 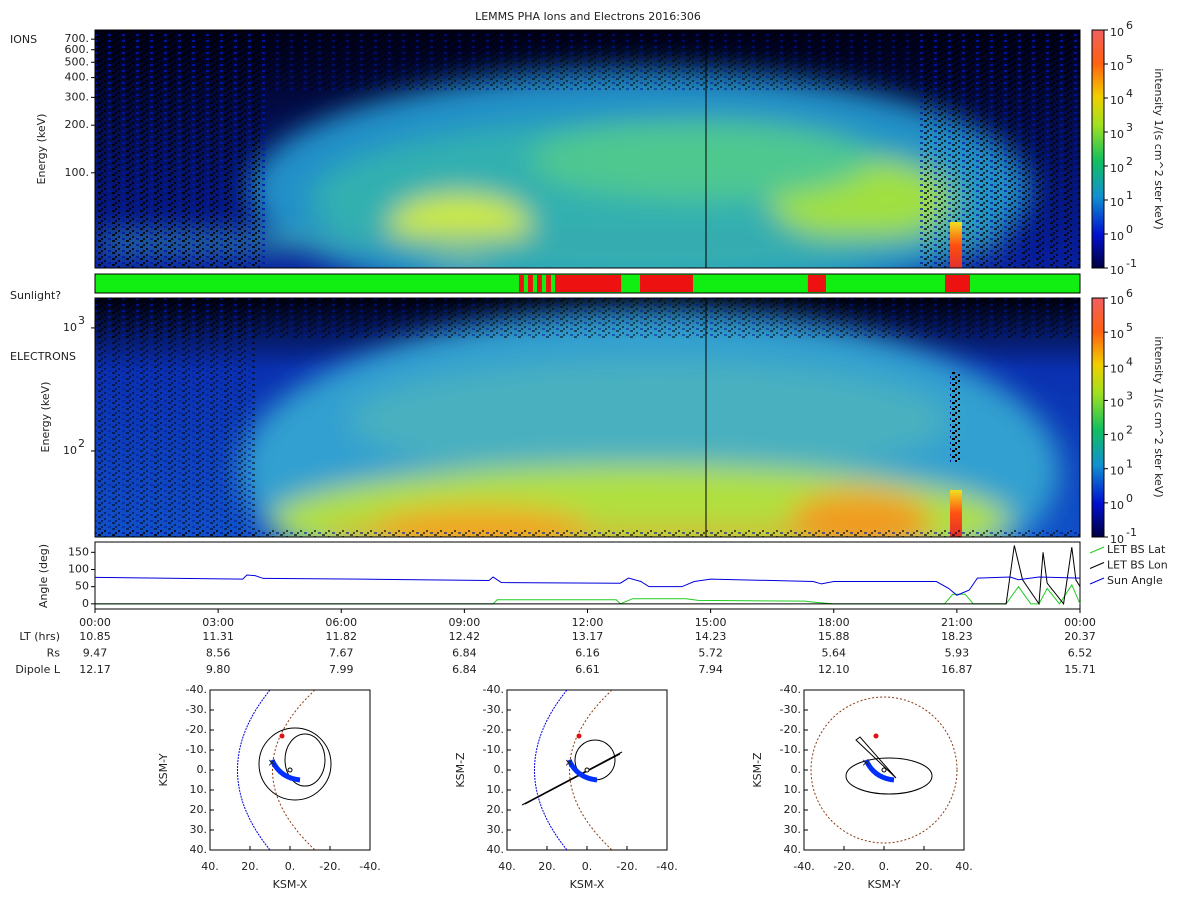 I want to click on y-axis-label: KSM-Y, so click(x=163, y=769).